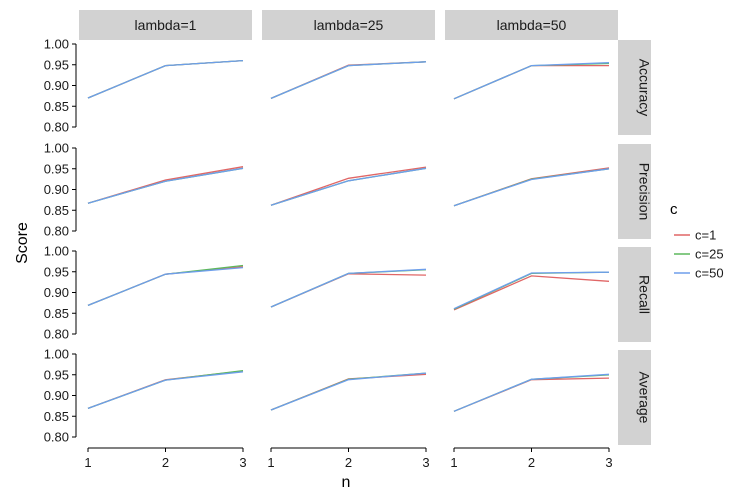 The width and height of the screenshot is (750, 500). I want to click on legend: c c=1 c=25 c=50, so click(697, 241).